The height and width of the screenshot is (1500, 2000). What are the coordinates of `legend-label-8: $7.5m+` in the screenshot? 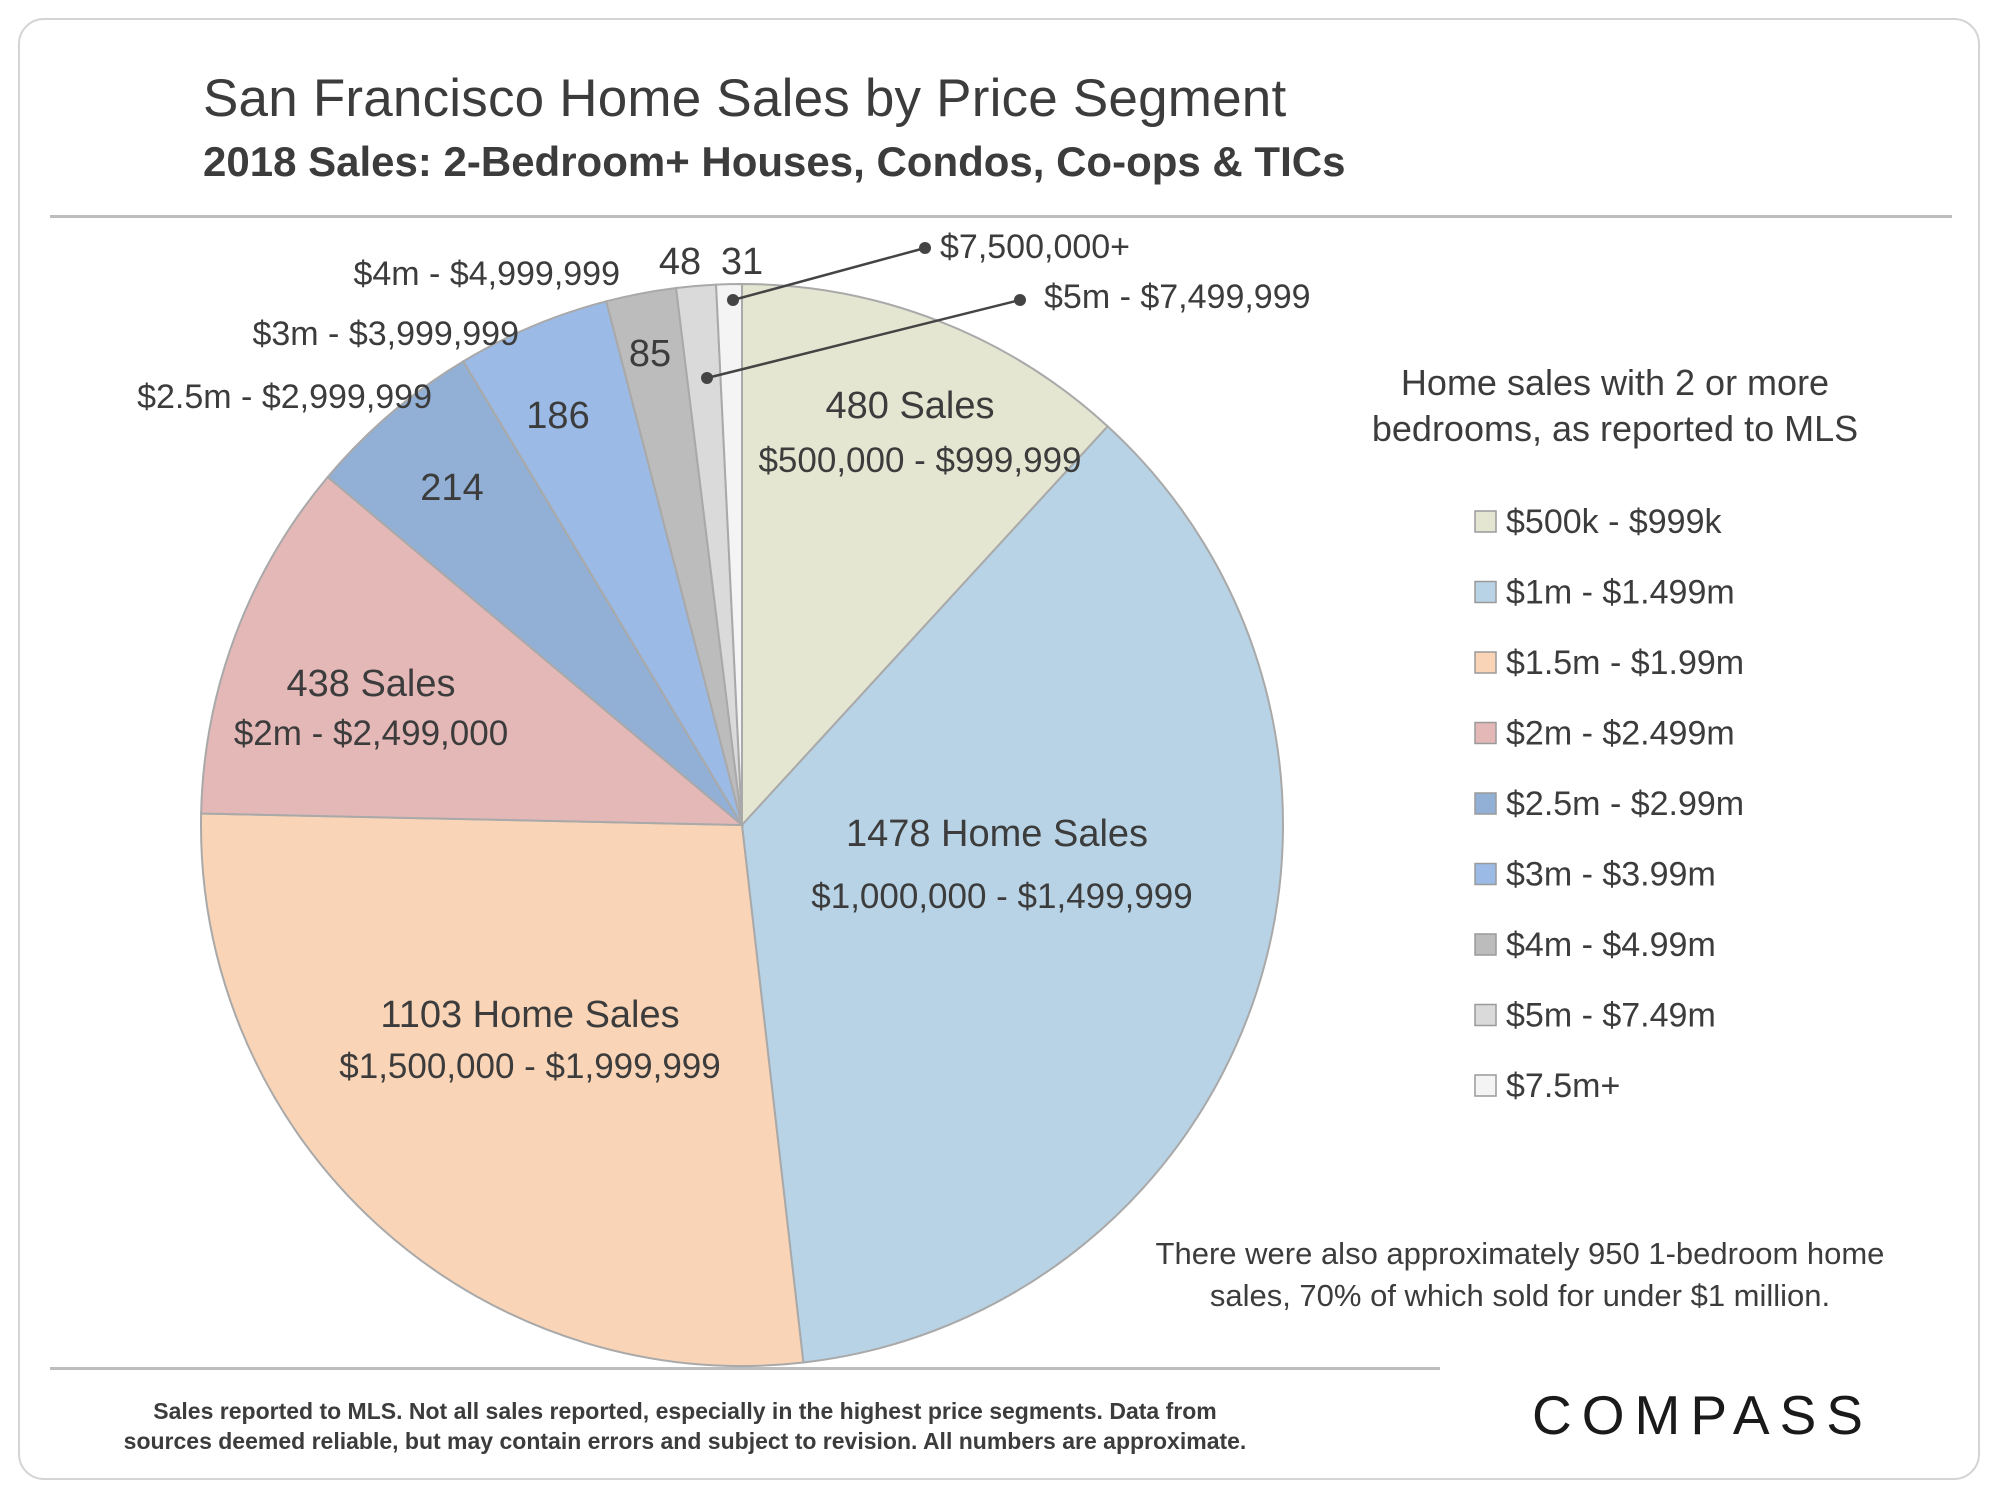 It's located at (1563, 1086).